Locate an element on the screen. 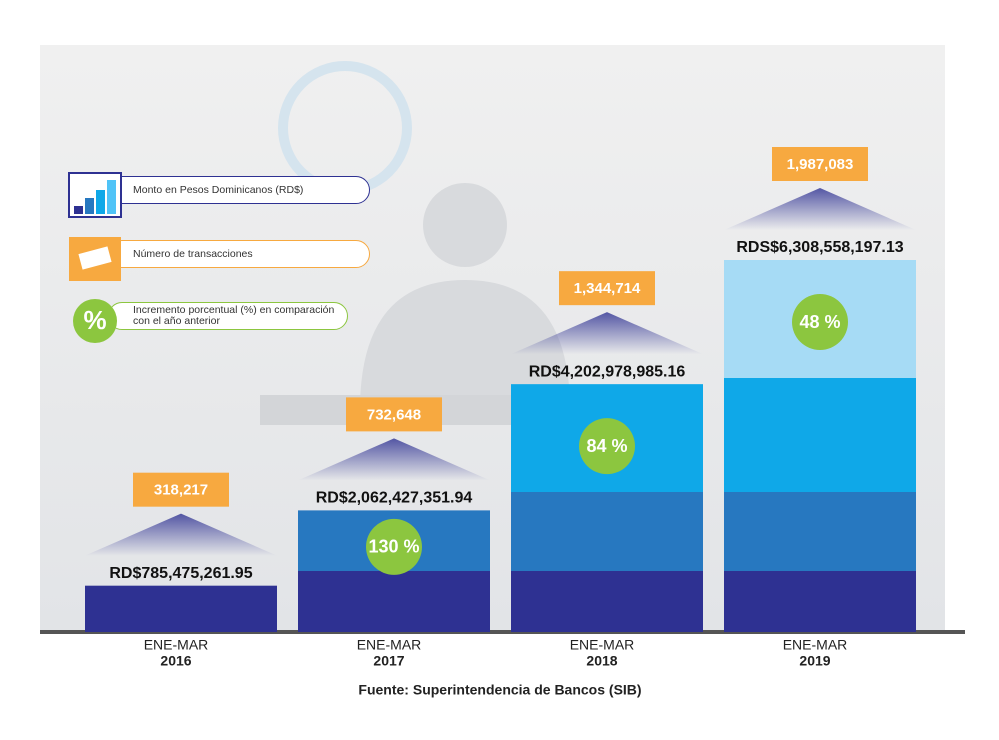 The height and width of the screenshot is (740, 999). transactions-label: 1,987,083 is located at coordinates (820, 164).